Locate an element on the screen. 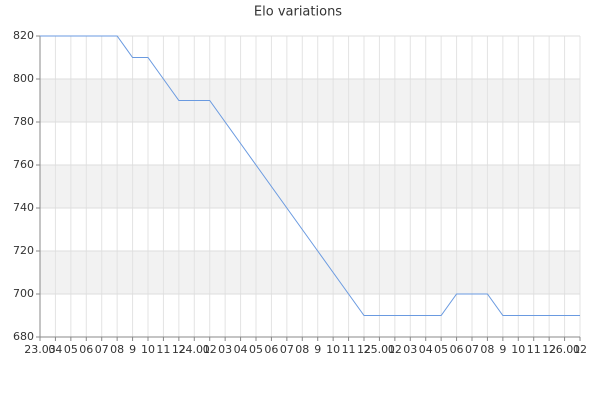 The image size is (600, 400). y-tick-label: 700 is located at coordinates (23, 293).